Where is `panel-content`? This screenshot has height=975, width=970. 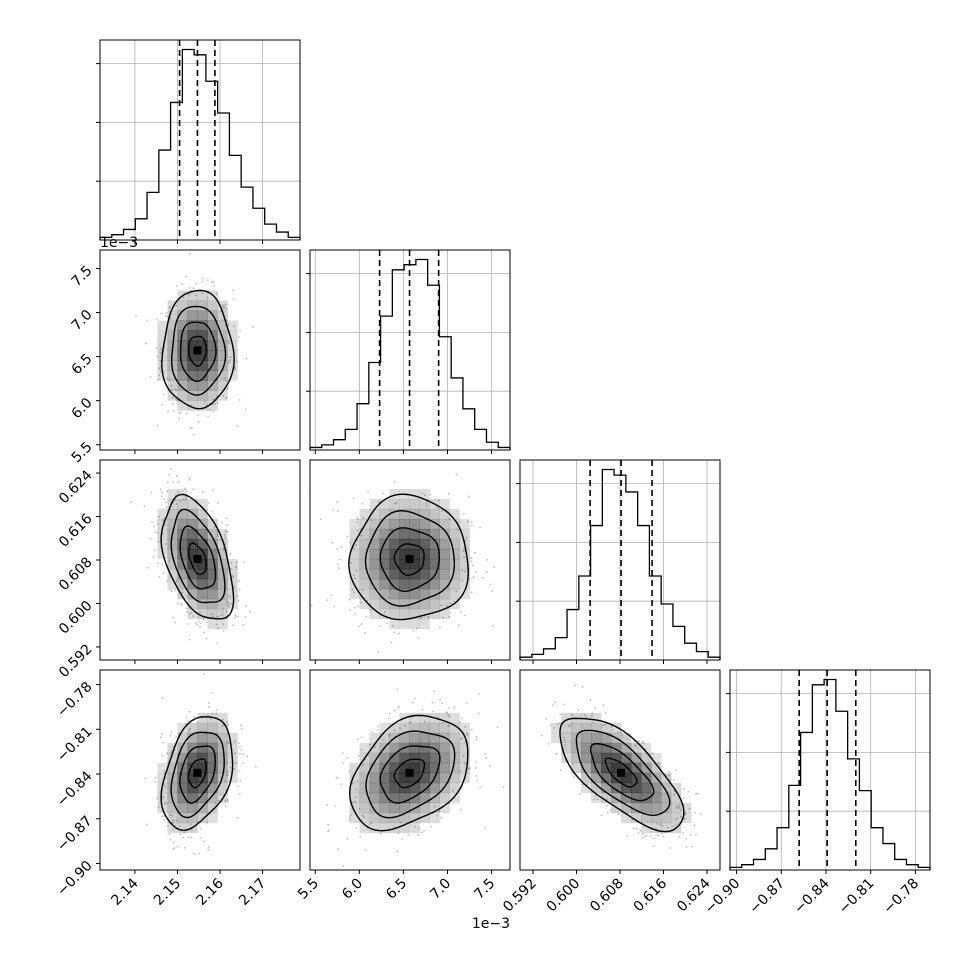 panel-content is located at coordinates (621, 766).